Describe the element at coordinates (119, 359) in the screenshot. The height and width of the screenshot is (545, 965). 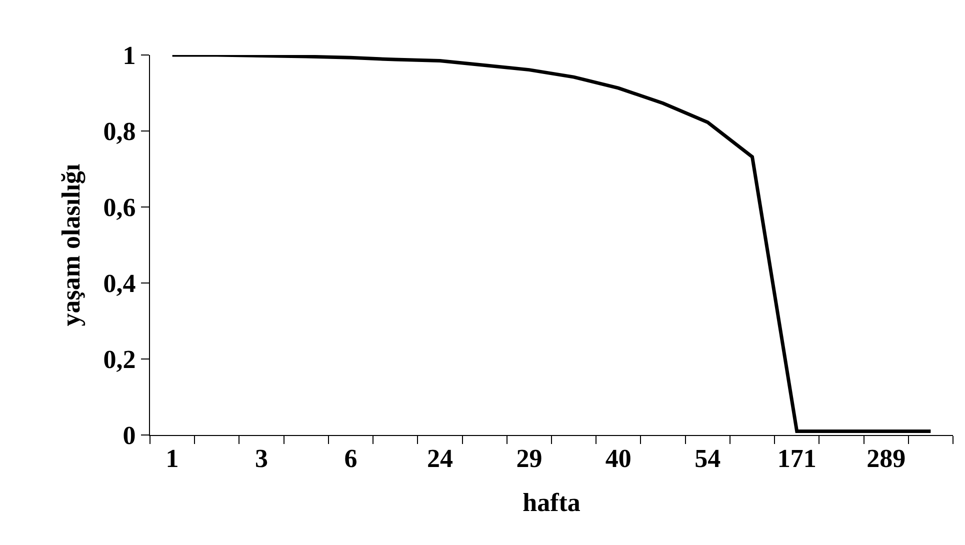
I see `y-tick-label: 0,2` at that location.